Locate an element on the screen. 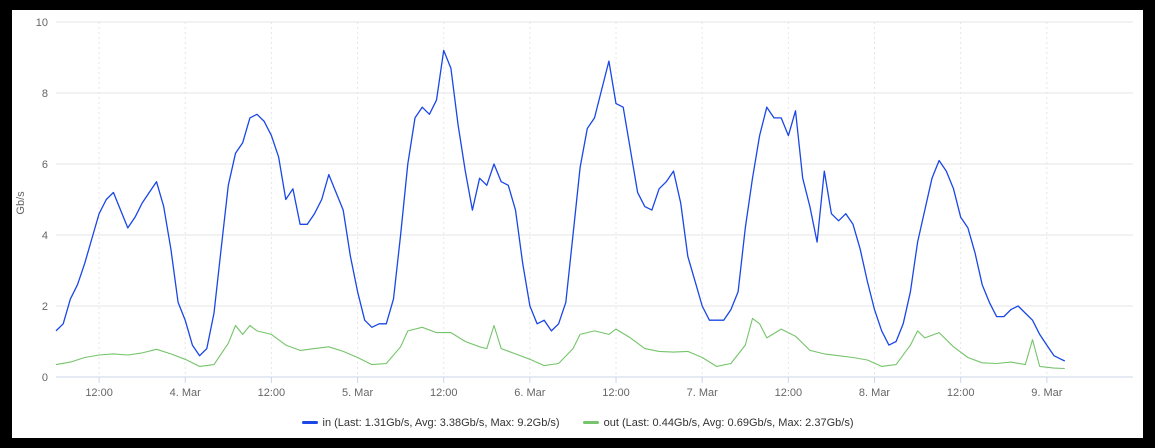 The width and height of the screenshot is (1155, 448). y-tick-label: 0 is located at coordinates (45, 378).